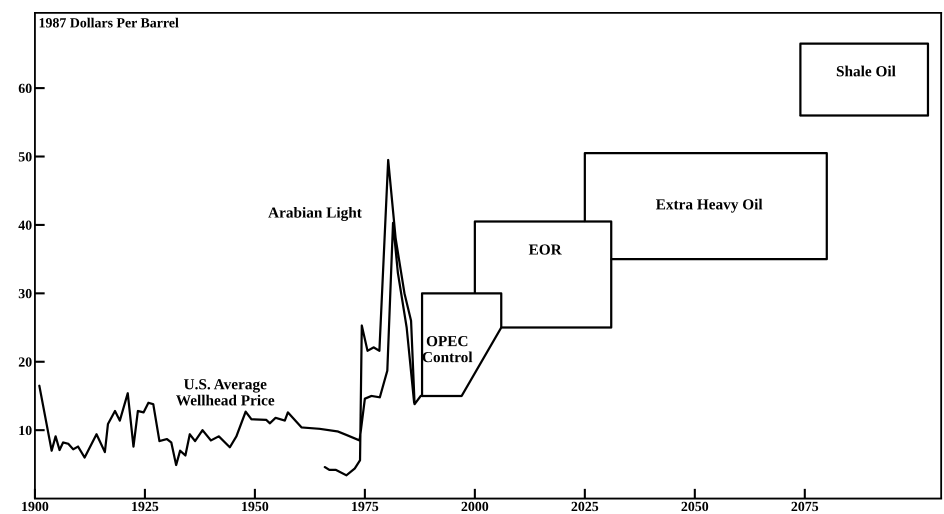 The width and height of the screenshot is (944, 514). Describe the element at coordinates (25, 225) in the screenshot. I see `y-tick-label: 40` at that location.